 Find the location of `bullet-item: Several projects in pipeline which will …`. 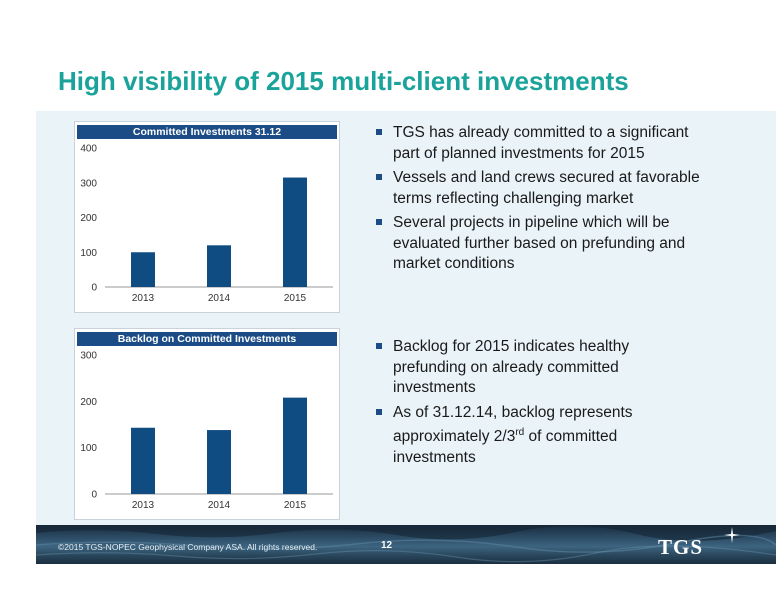

bullet-item: Several projects in pipeline which will … is located at coordinates (544, 244).